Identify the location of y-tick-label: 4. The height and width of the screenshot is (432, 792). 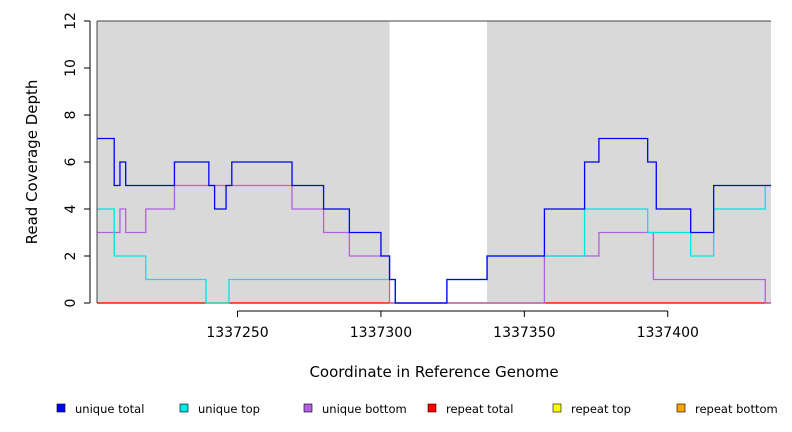
(71, 208).